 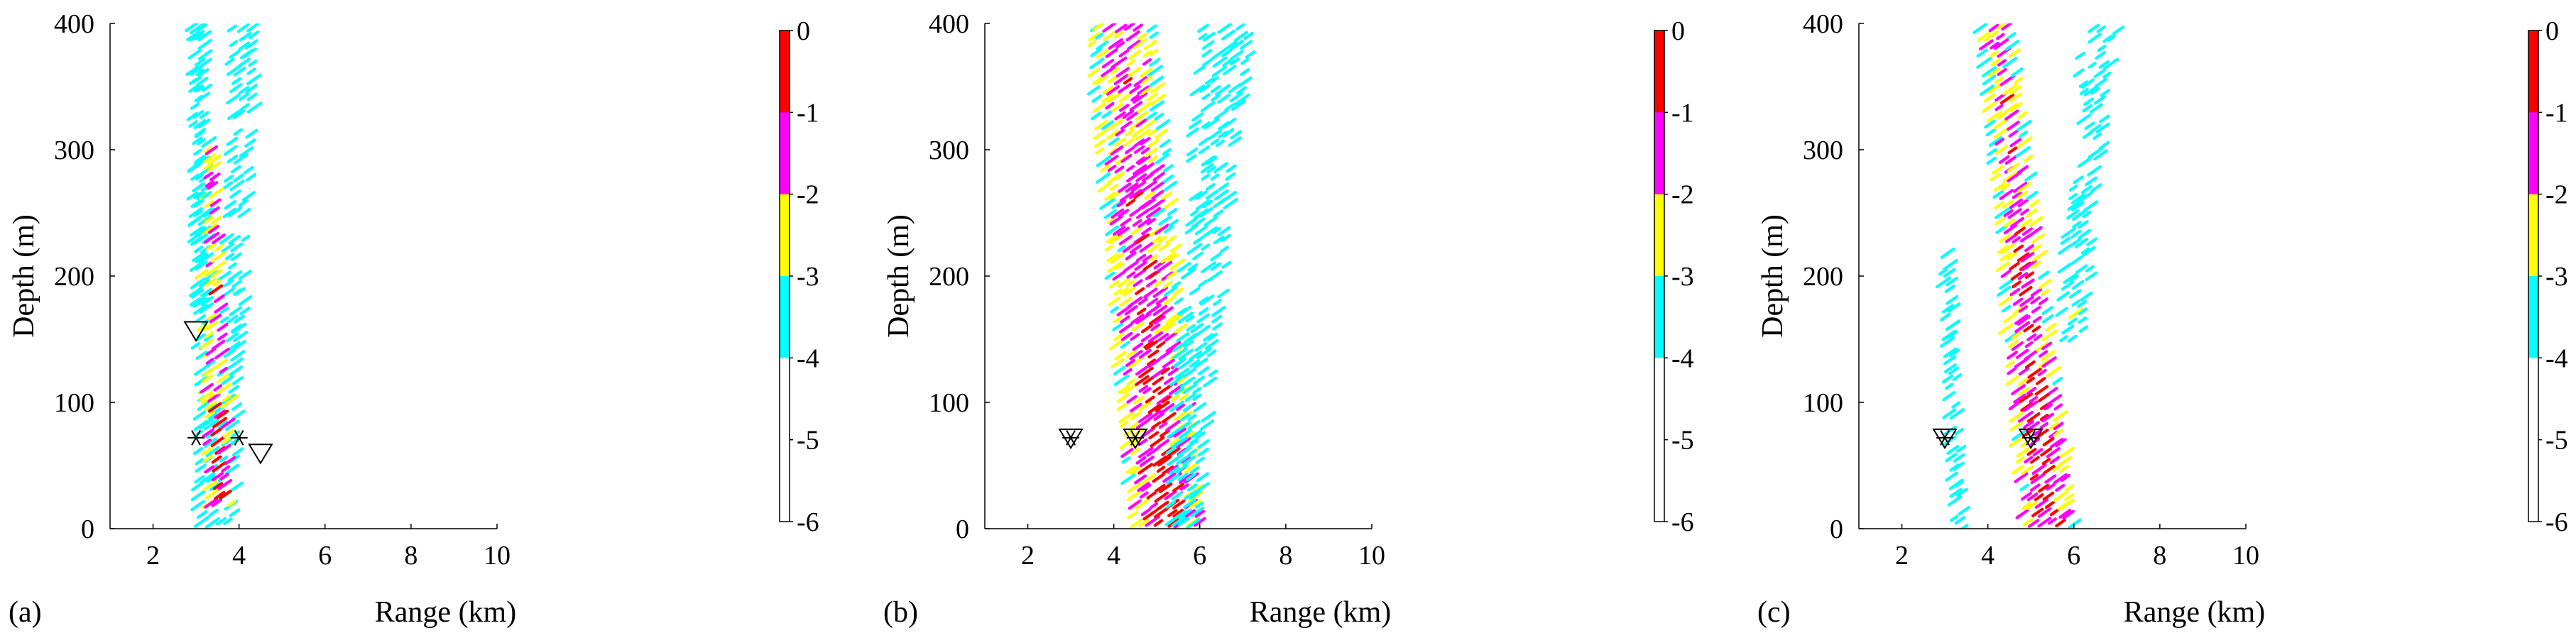 What do you see at coordinates (1682, 113) in the screenshot?
I see `colorbar-tick-label: -1` at bounding box center [1682, 113].